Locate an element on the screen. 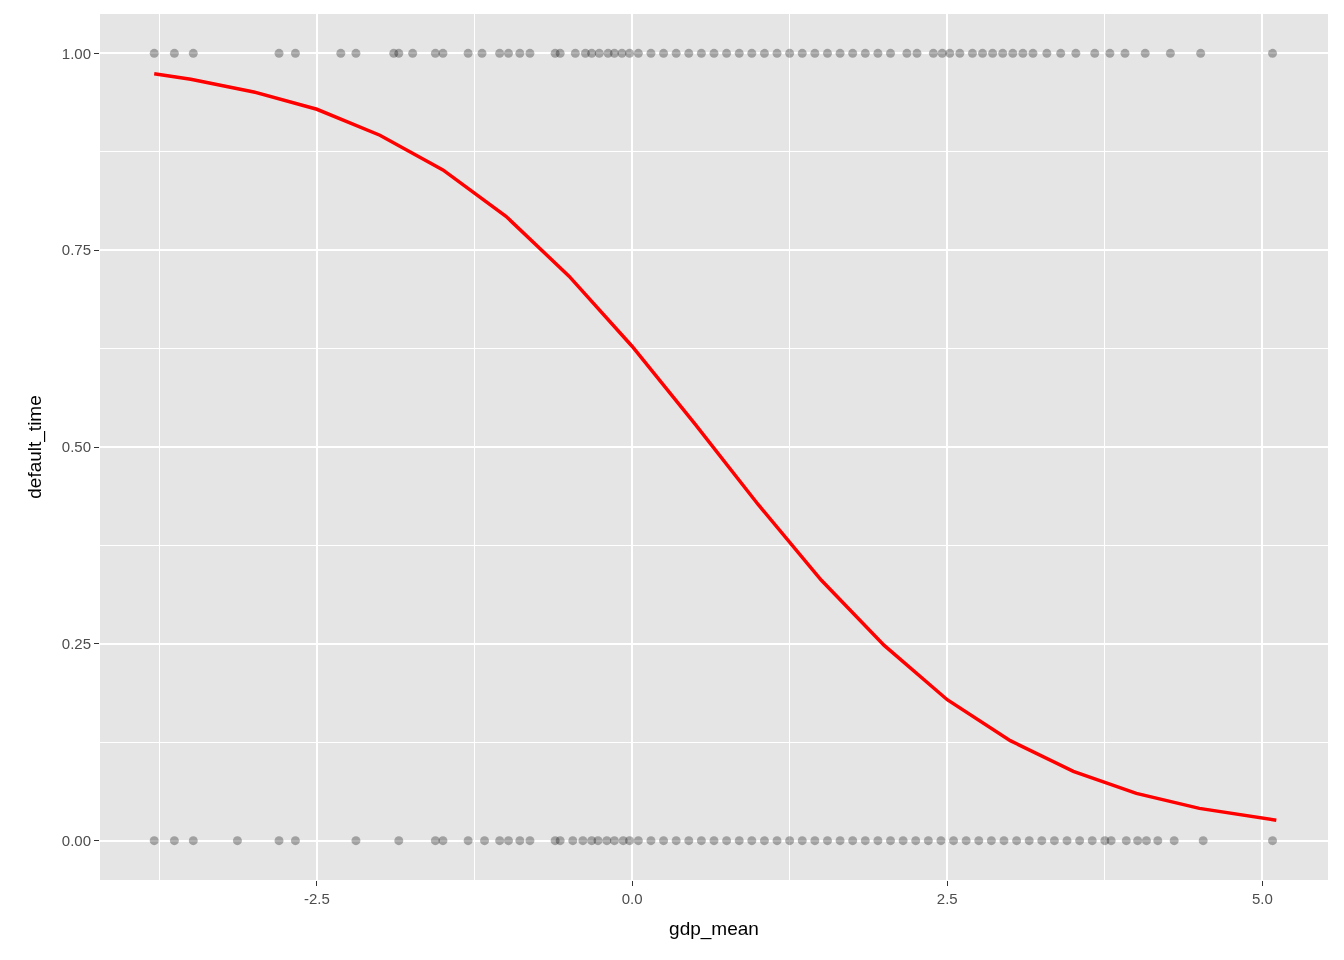 This screenshot has height=960, width=1344. y-axis-title: default_time is located at coordinates (34, 447).